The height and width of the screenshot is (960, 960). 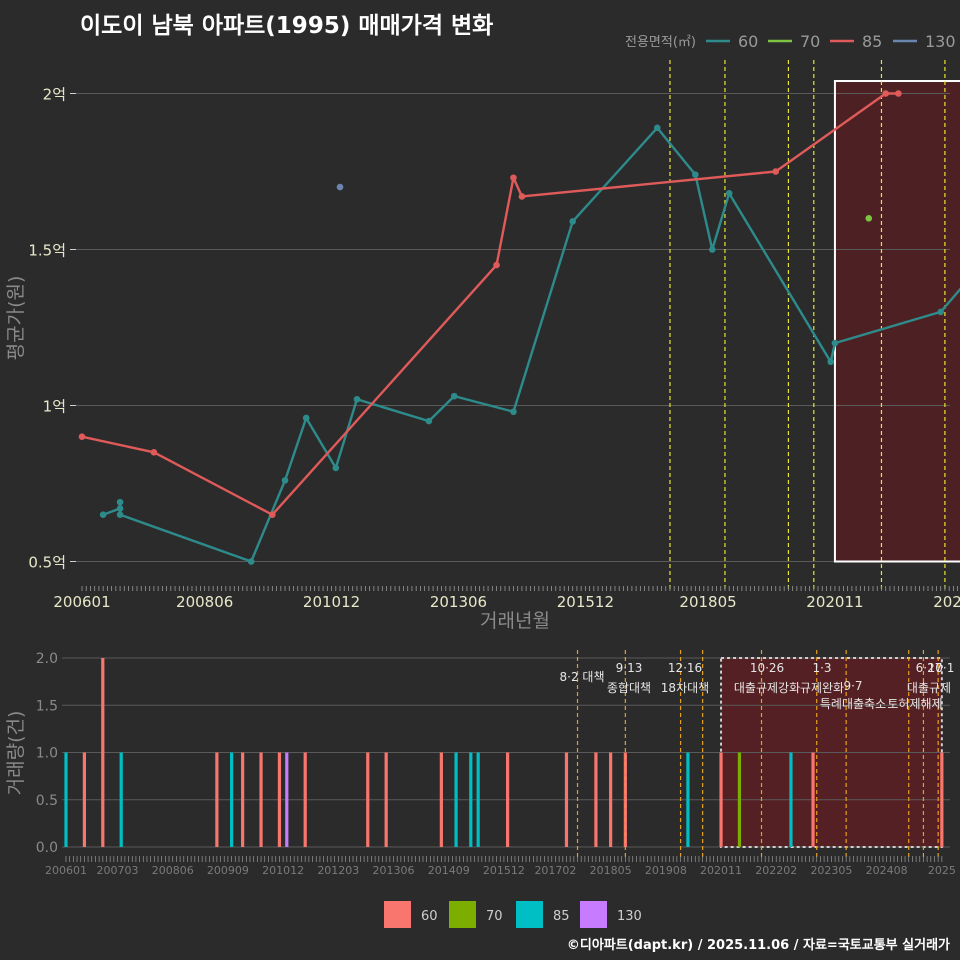 I want to click on annotation-date: 10·1, so click(x=941, y=668).